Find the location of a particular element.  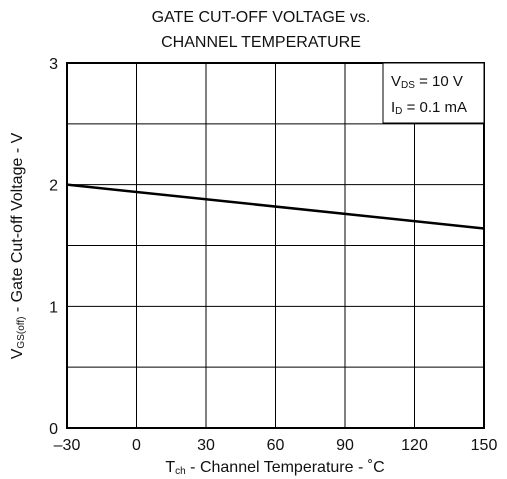

x-tick-label: 30 is located at coordinates (206, 445).